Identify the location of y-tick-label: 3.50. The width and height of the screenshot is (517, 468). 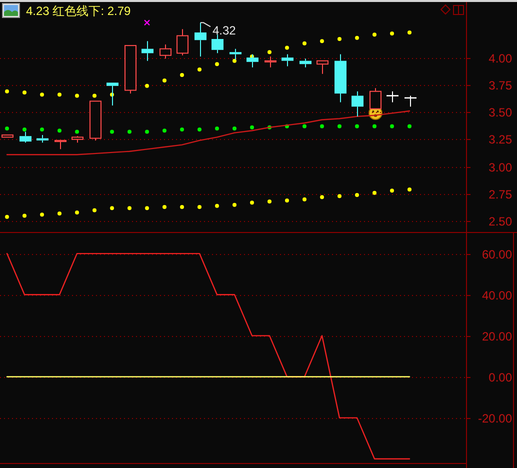
(500, 113).